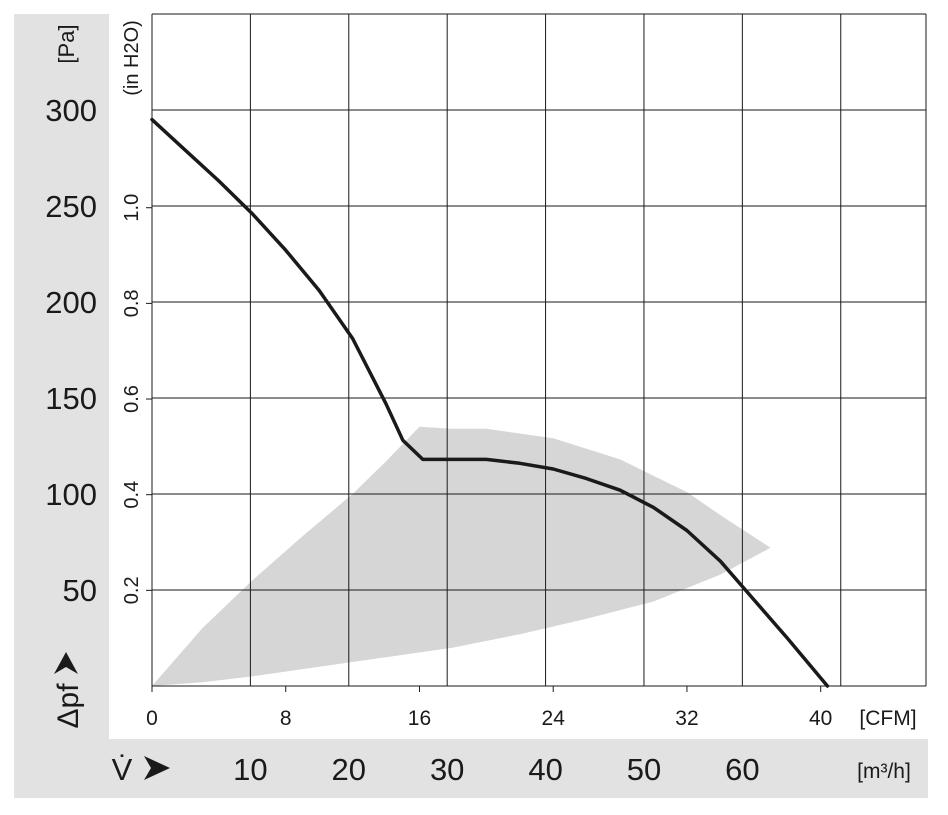 The height and width of the screenshot is (815, 948). What do you see at coordinates (132, 399) in the screenshot?
I see `y-tick-label-inH2O: 0.6` at bounding box center [132, 399].